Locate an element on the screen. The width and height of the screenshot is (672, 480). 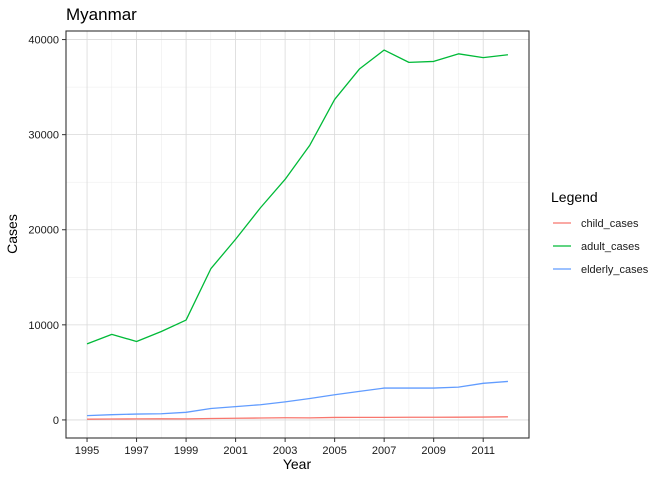
x-tick-label: 2009 is located at coordinates (433, 451).